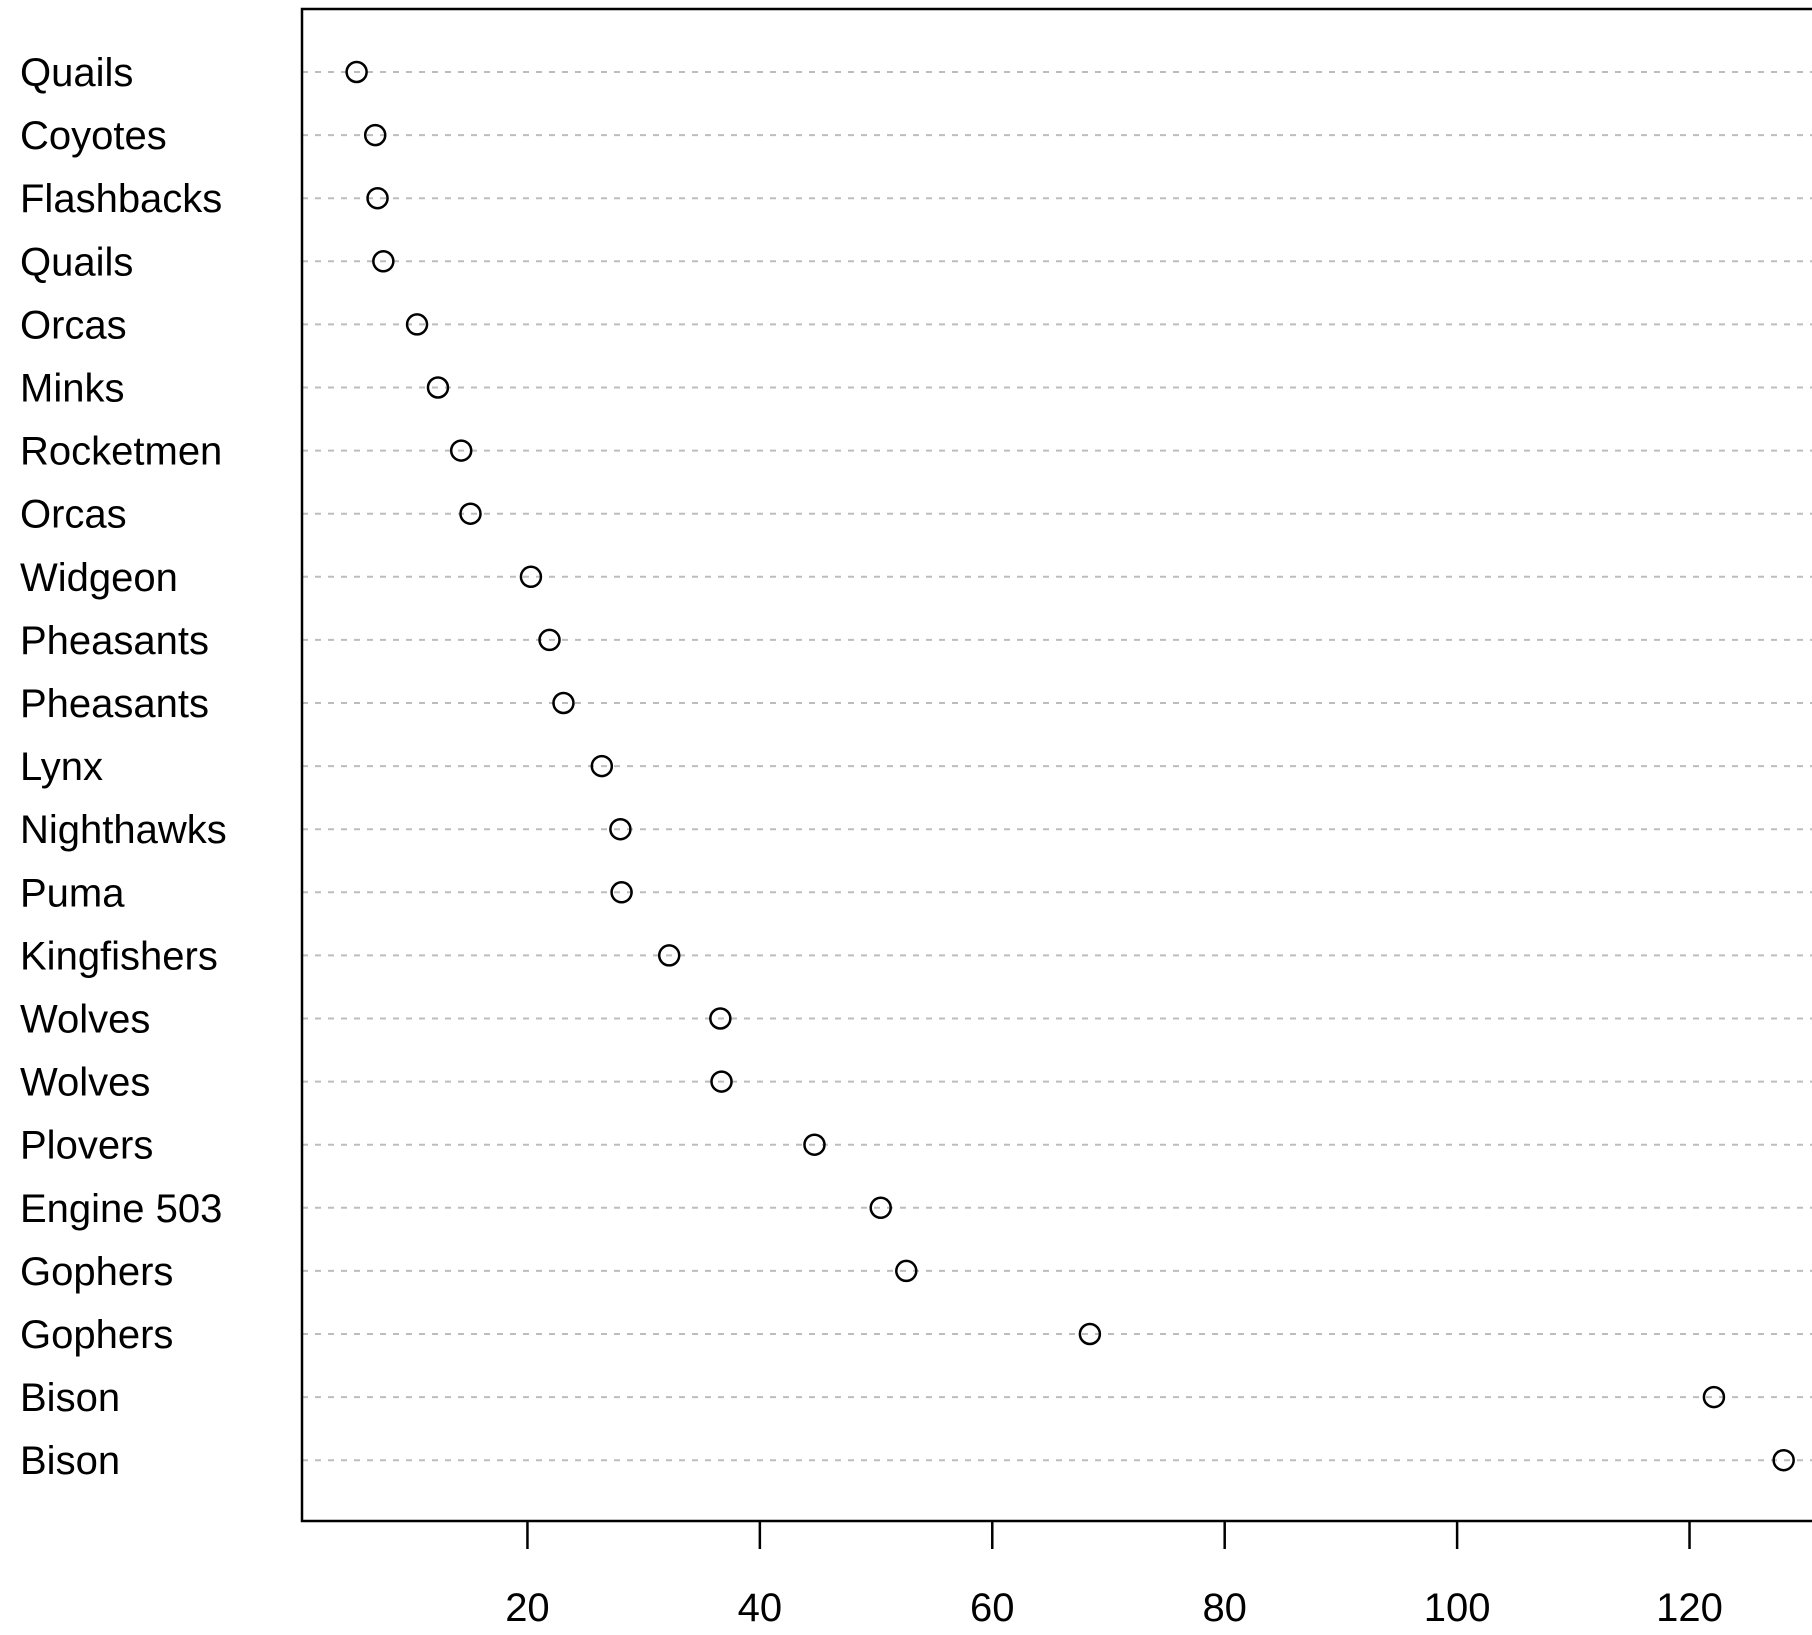  What do you see at coordinates (99, 578) in the screenshot?
I see `category-label: Widgeon` at bounding box center [99, 578].